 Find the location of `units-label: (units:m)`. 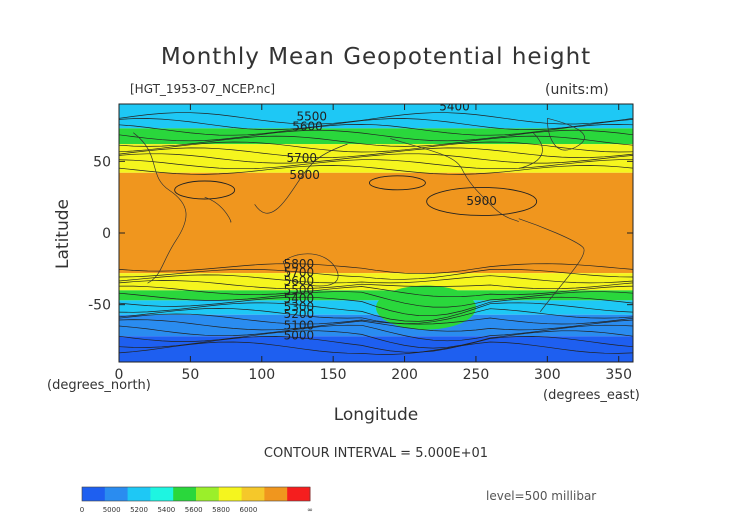

units-label: (units:m) is located at coordinates (577, 90).